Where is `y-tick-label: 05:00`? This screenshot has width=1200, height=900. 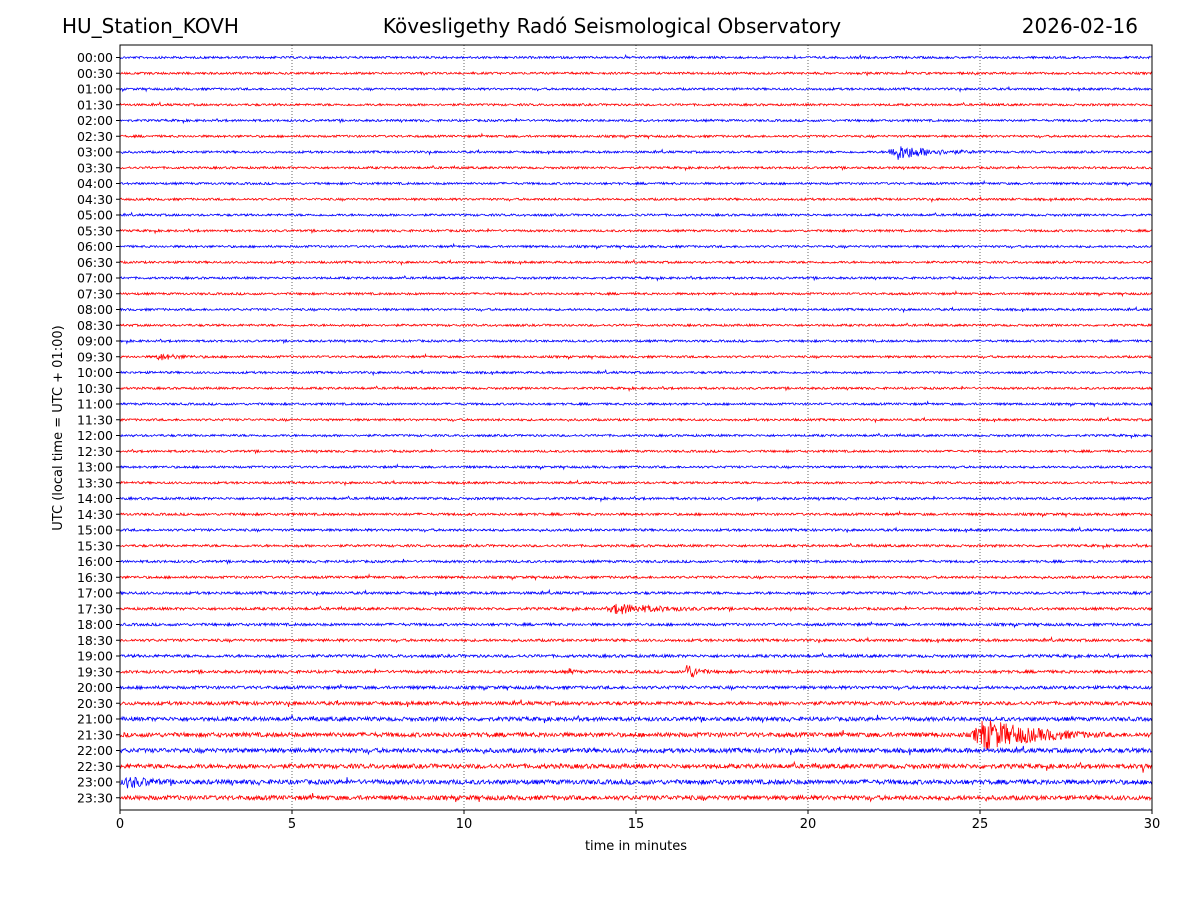 y-tick-label: 05:00 is located at coordinates (95, 215).